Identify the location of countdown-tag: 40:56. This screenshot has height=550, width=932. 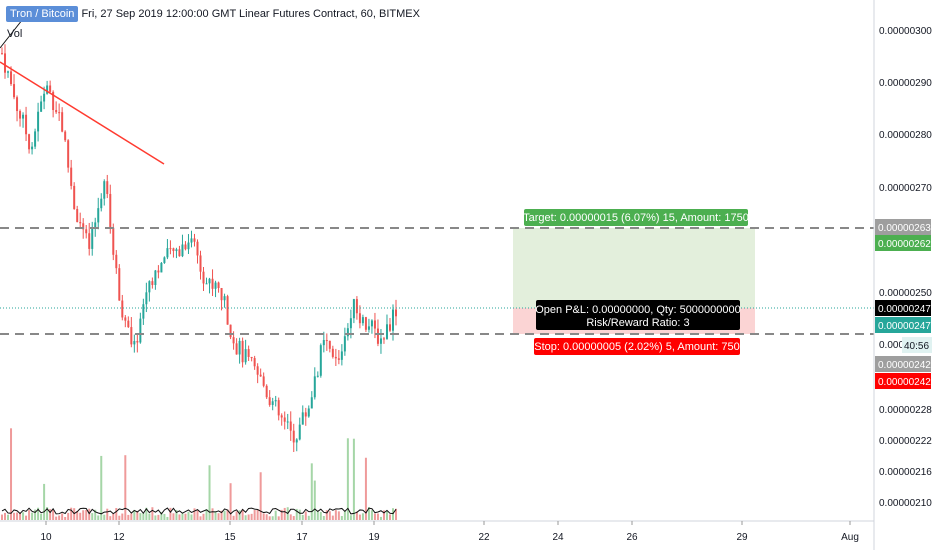
(916, 346).